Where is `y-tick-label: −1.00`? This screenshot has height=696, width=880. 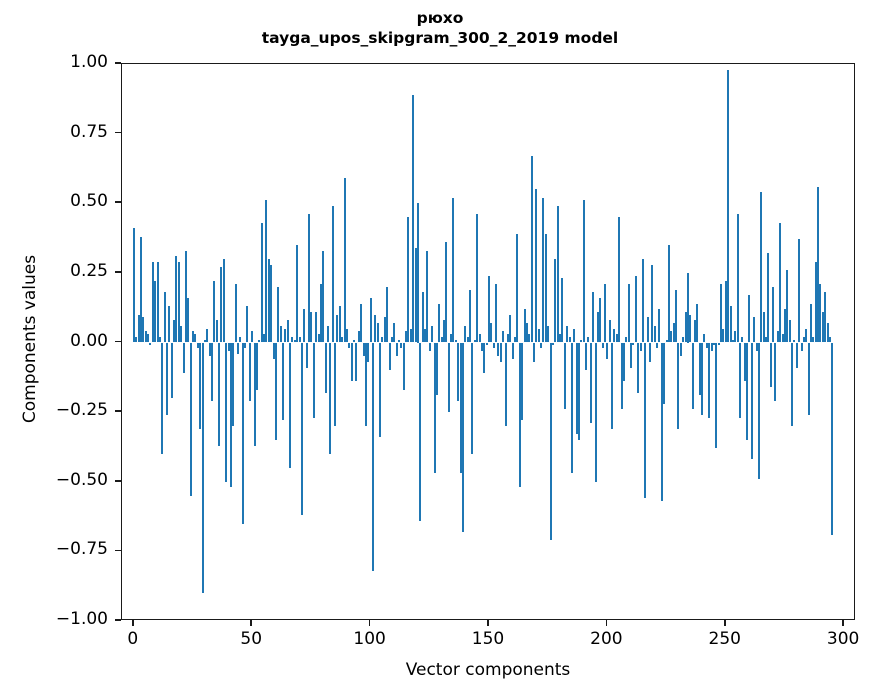 y-tick-label: −1.00 is located at coordinates (81, 619).